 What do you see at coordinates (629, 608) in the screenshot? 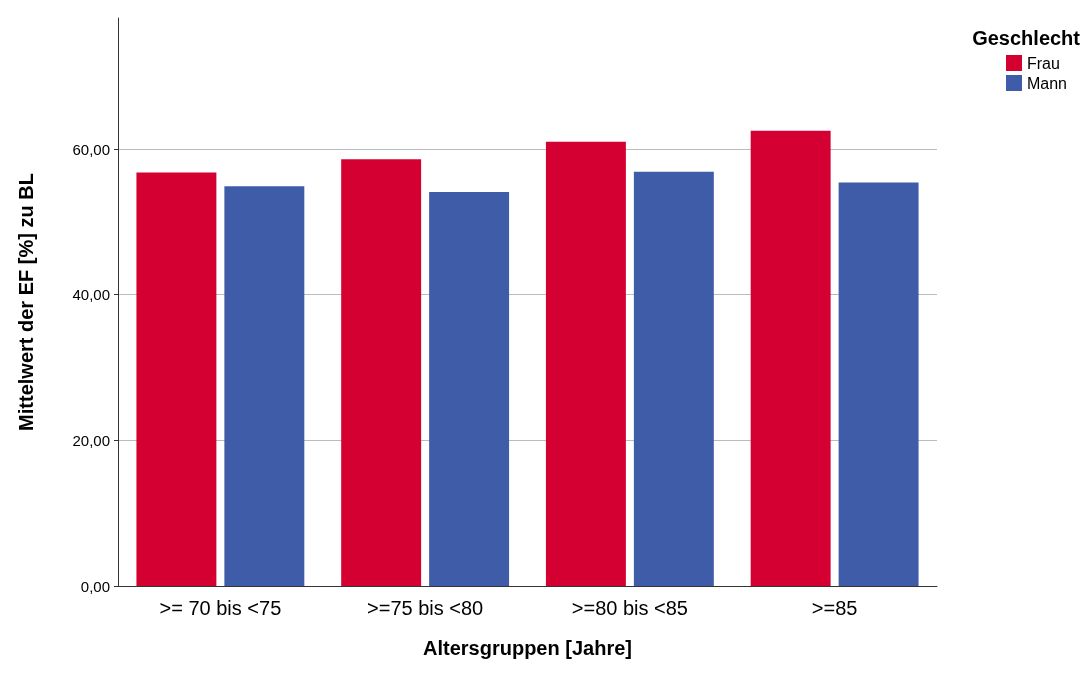
I see `x-tick-label: >=80 bis <85` at bounding box center [629, 608].